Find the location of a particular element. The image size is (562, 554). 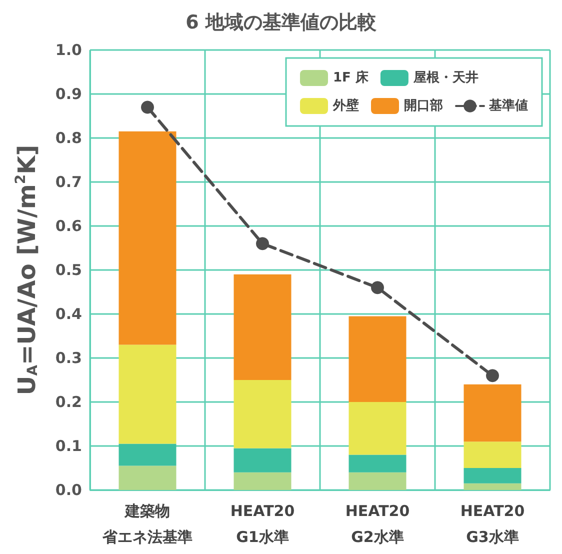

y-tick-label: 0.2 is located at coordinates (68, 402).